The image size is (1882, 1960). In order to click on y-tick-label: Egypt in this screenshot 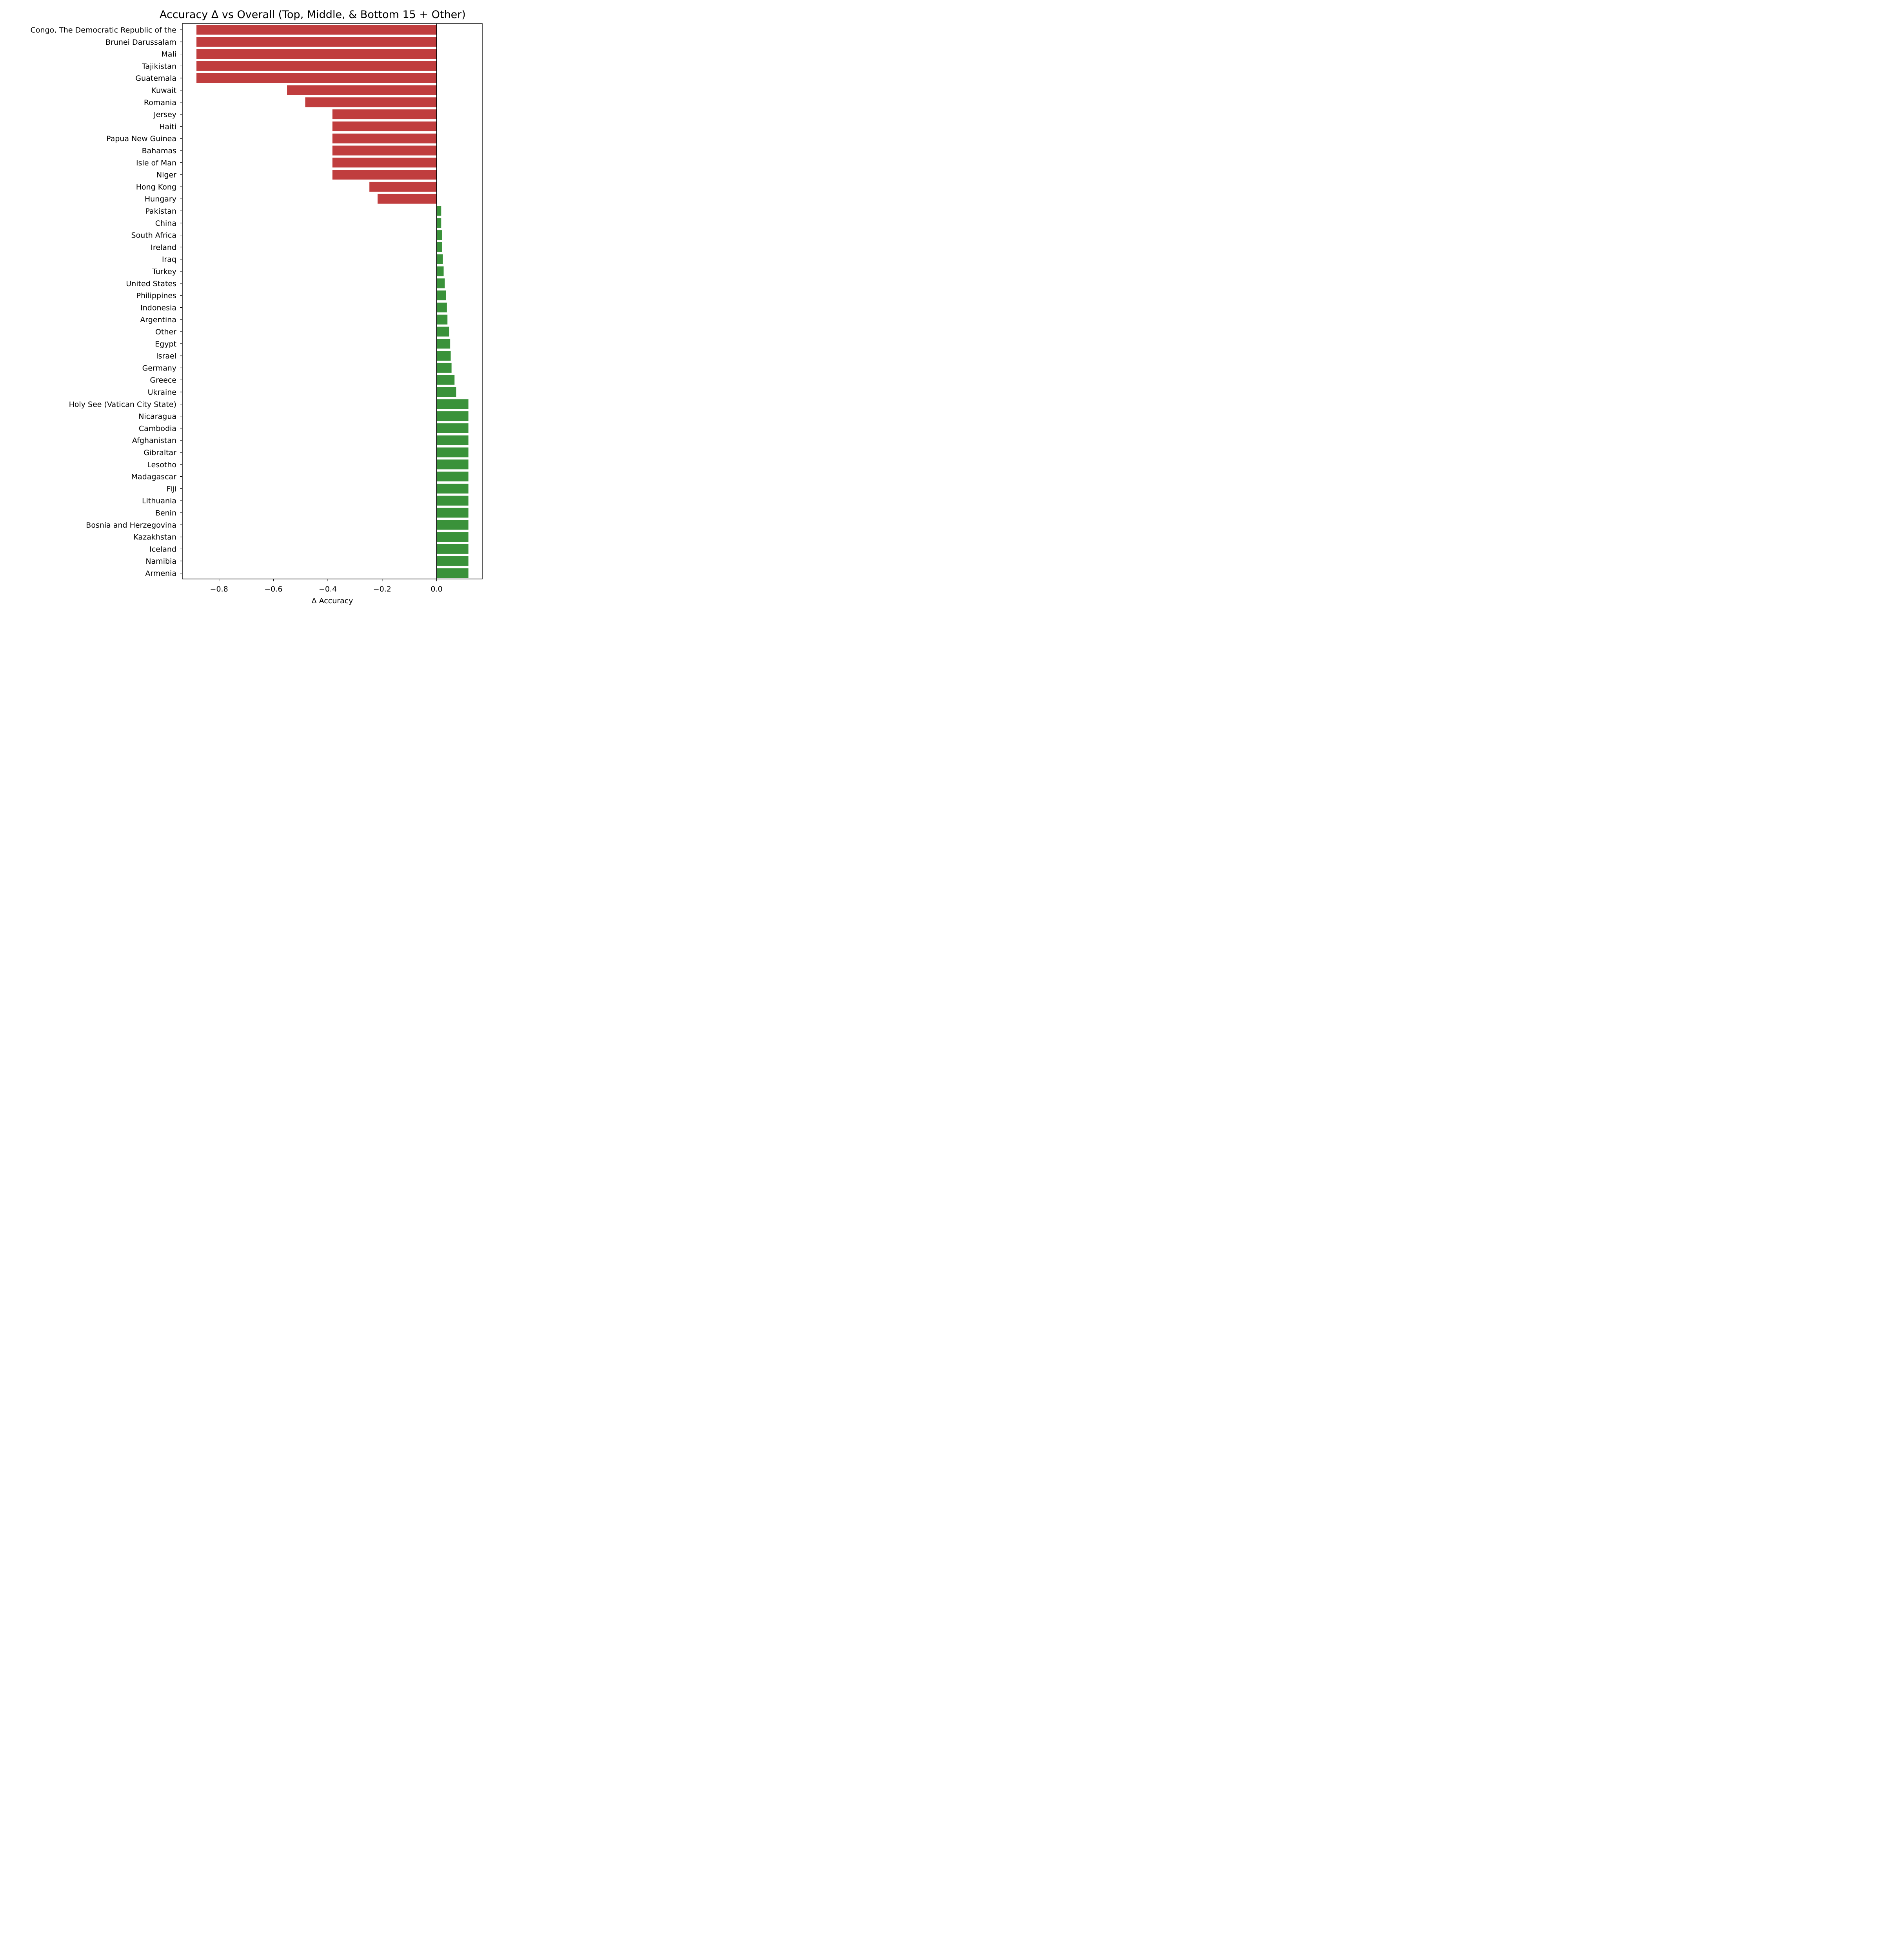, I will do `click(165, 344)`.